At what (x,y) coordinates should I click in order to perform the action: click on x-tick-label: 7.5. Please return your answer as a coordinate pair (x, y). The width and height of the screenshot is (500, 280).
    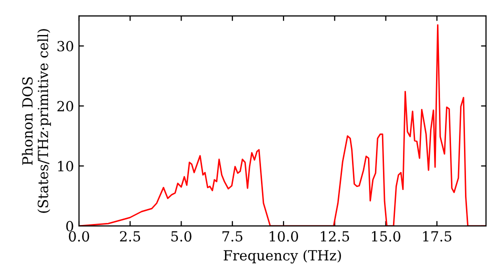
    Looking at the image, I should click on (232, 236).